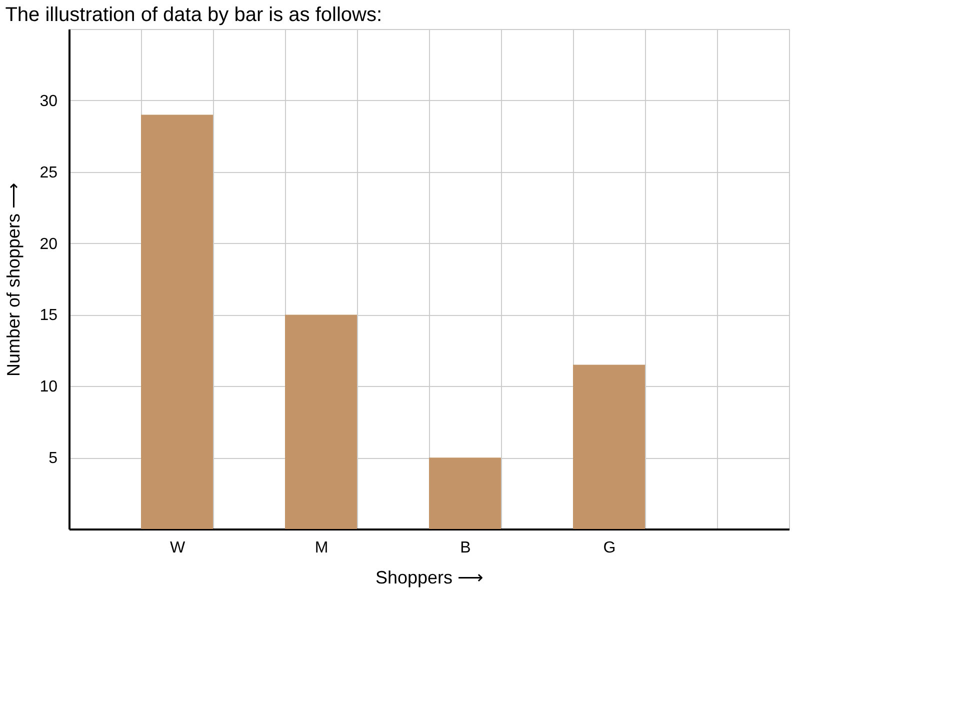 This screenshot has width=977, height=715. I want to click on x-axis-title: Shoppers ⟶, so click(429, 578).